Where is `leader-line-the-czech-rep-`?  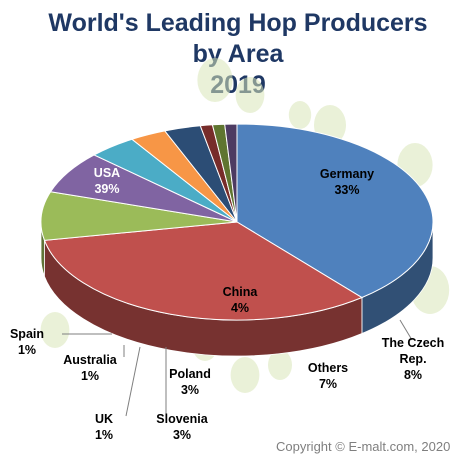
leader-line-the-czech-rep- is located at coordinates (406, 330).